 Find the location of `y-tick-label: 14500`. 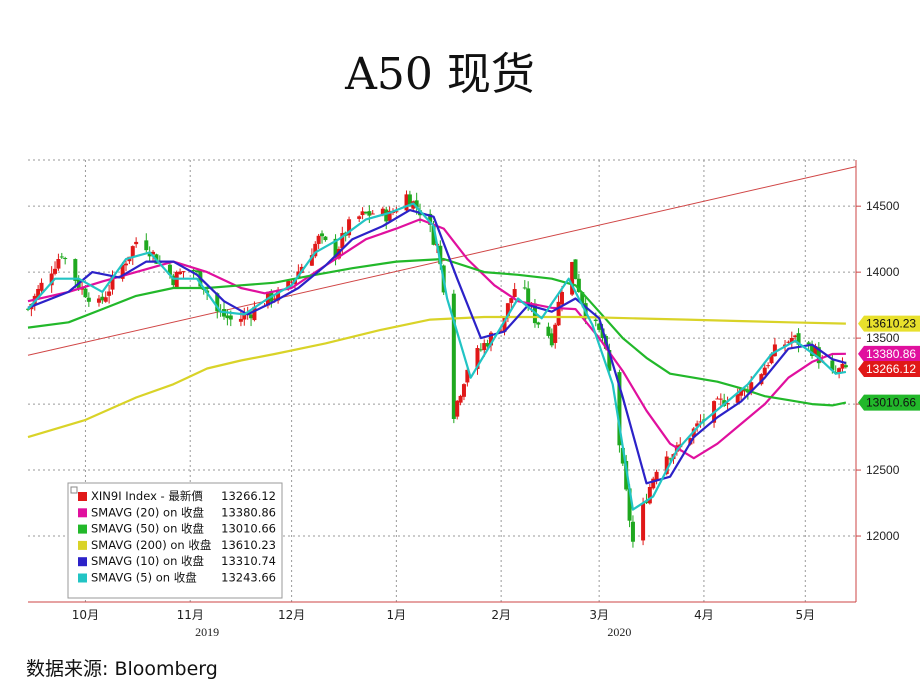

y-tick-label: 14500 is located at coordinates (883, 206).